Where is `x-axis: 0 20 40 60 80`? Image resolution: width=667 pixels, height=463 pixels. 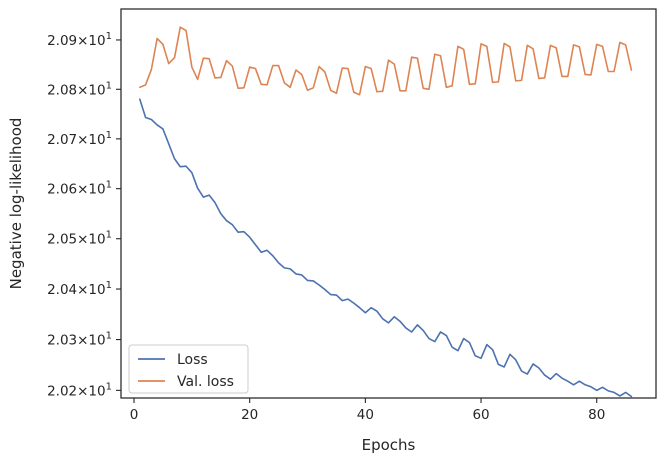
x-axis: 0 20 40 60 80 is located at coordinates (367, 410).